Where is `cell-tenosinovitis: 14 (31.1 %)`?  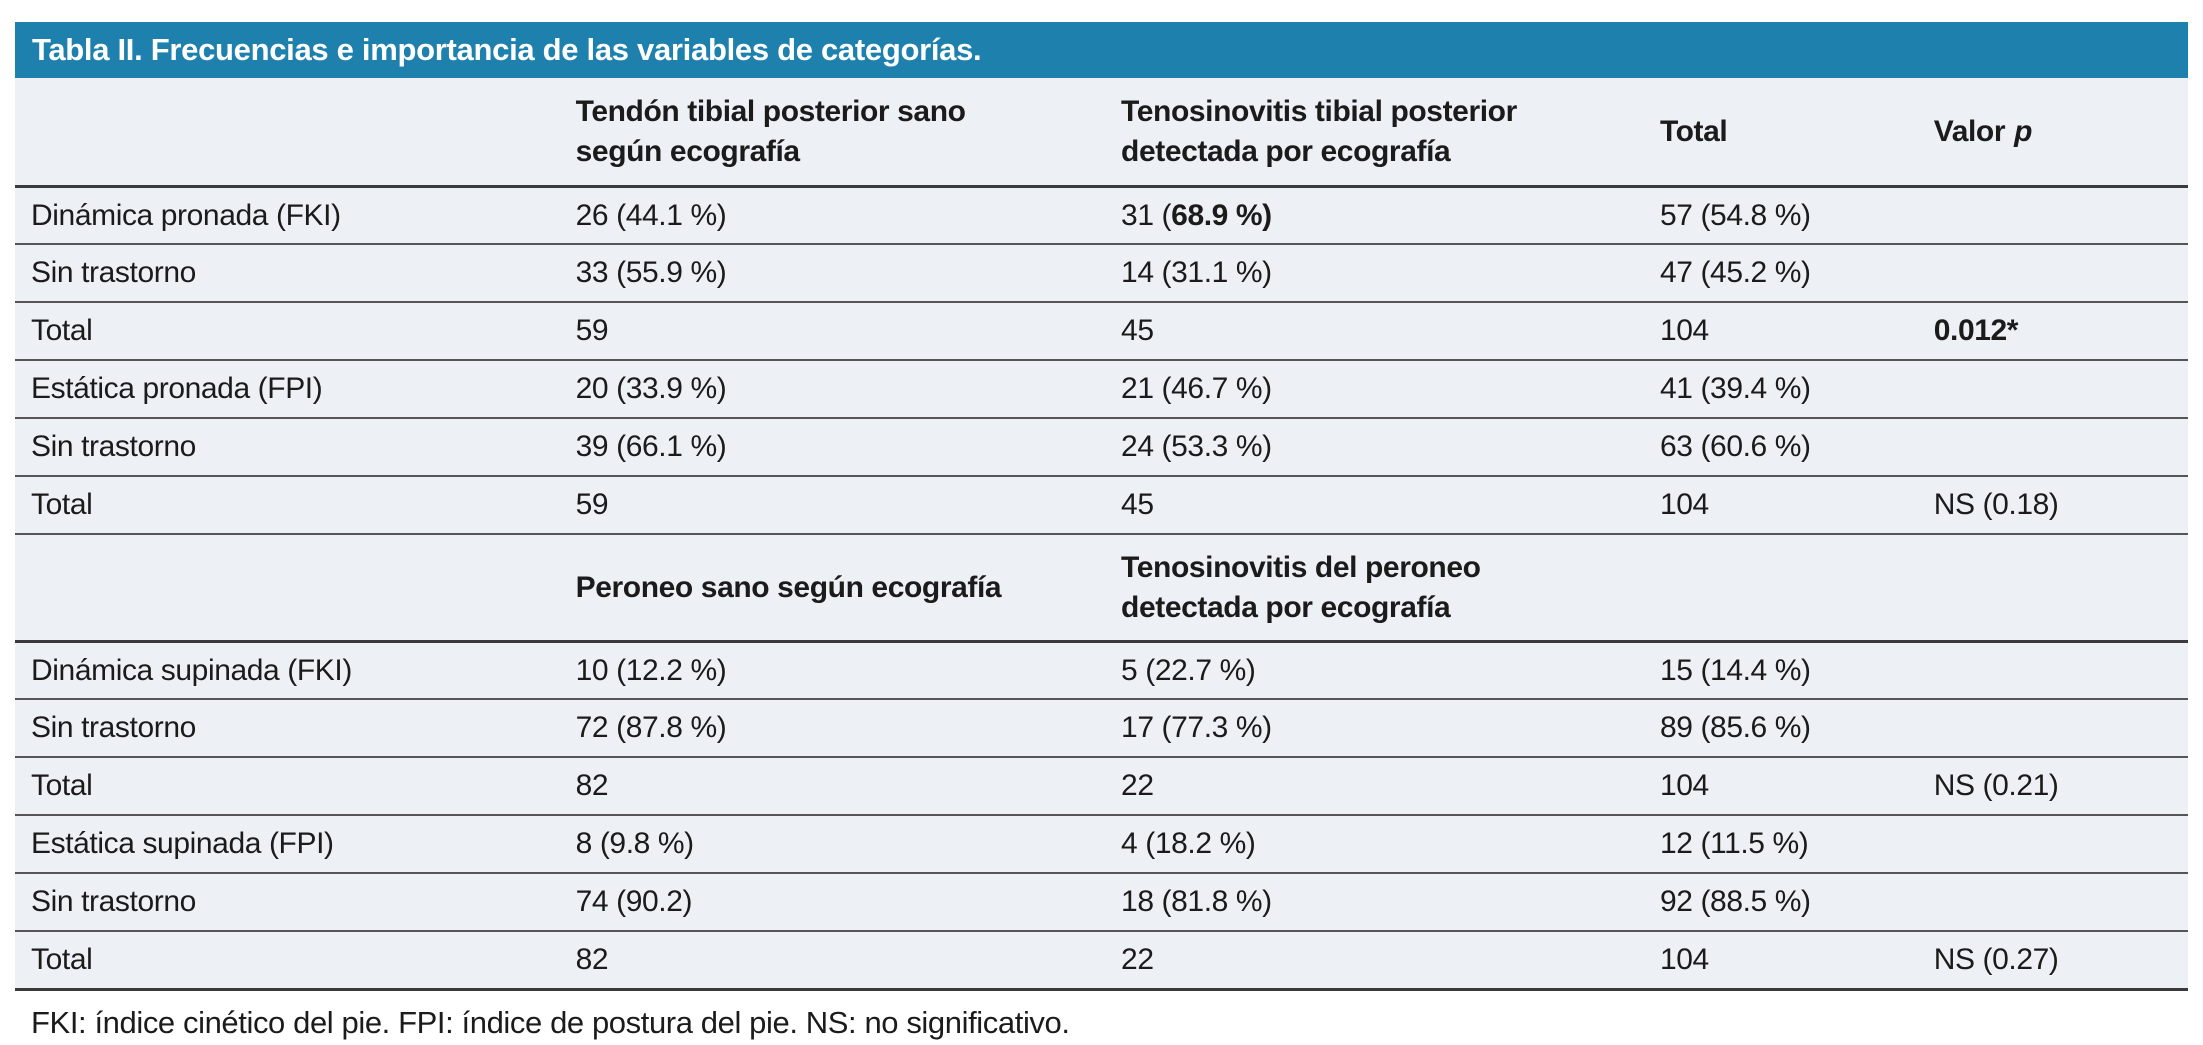 cell-tenosinovitis: 14 (31.1 %) is located at coordinates (1196, 272).